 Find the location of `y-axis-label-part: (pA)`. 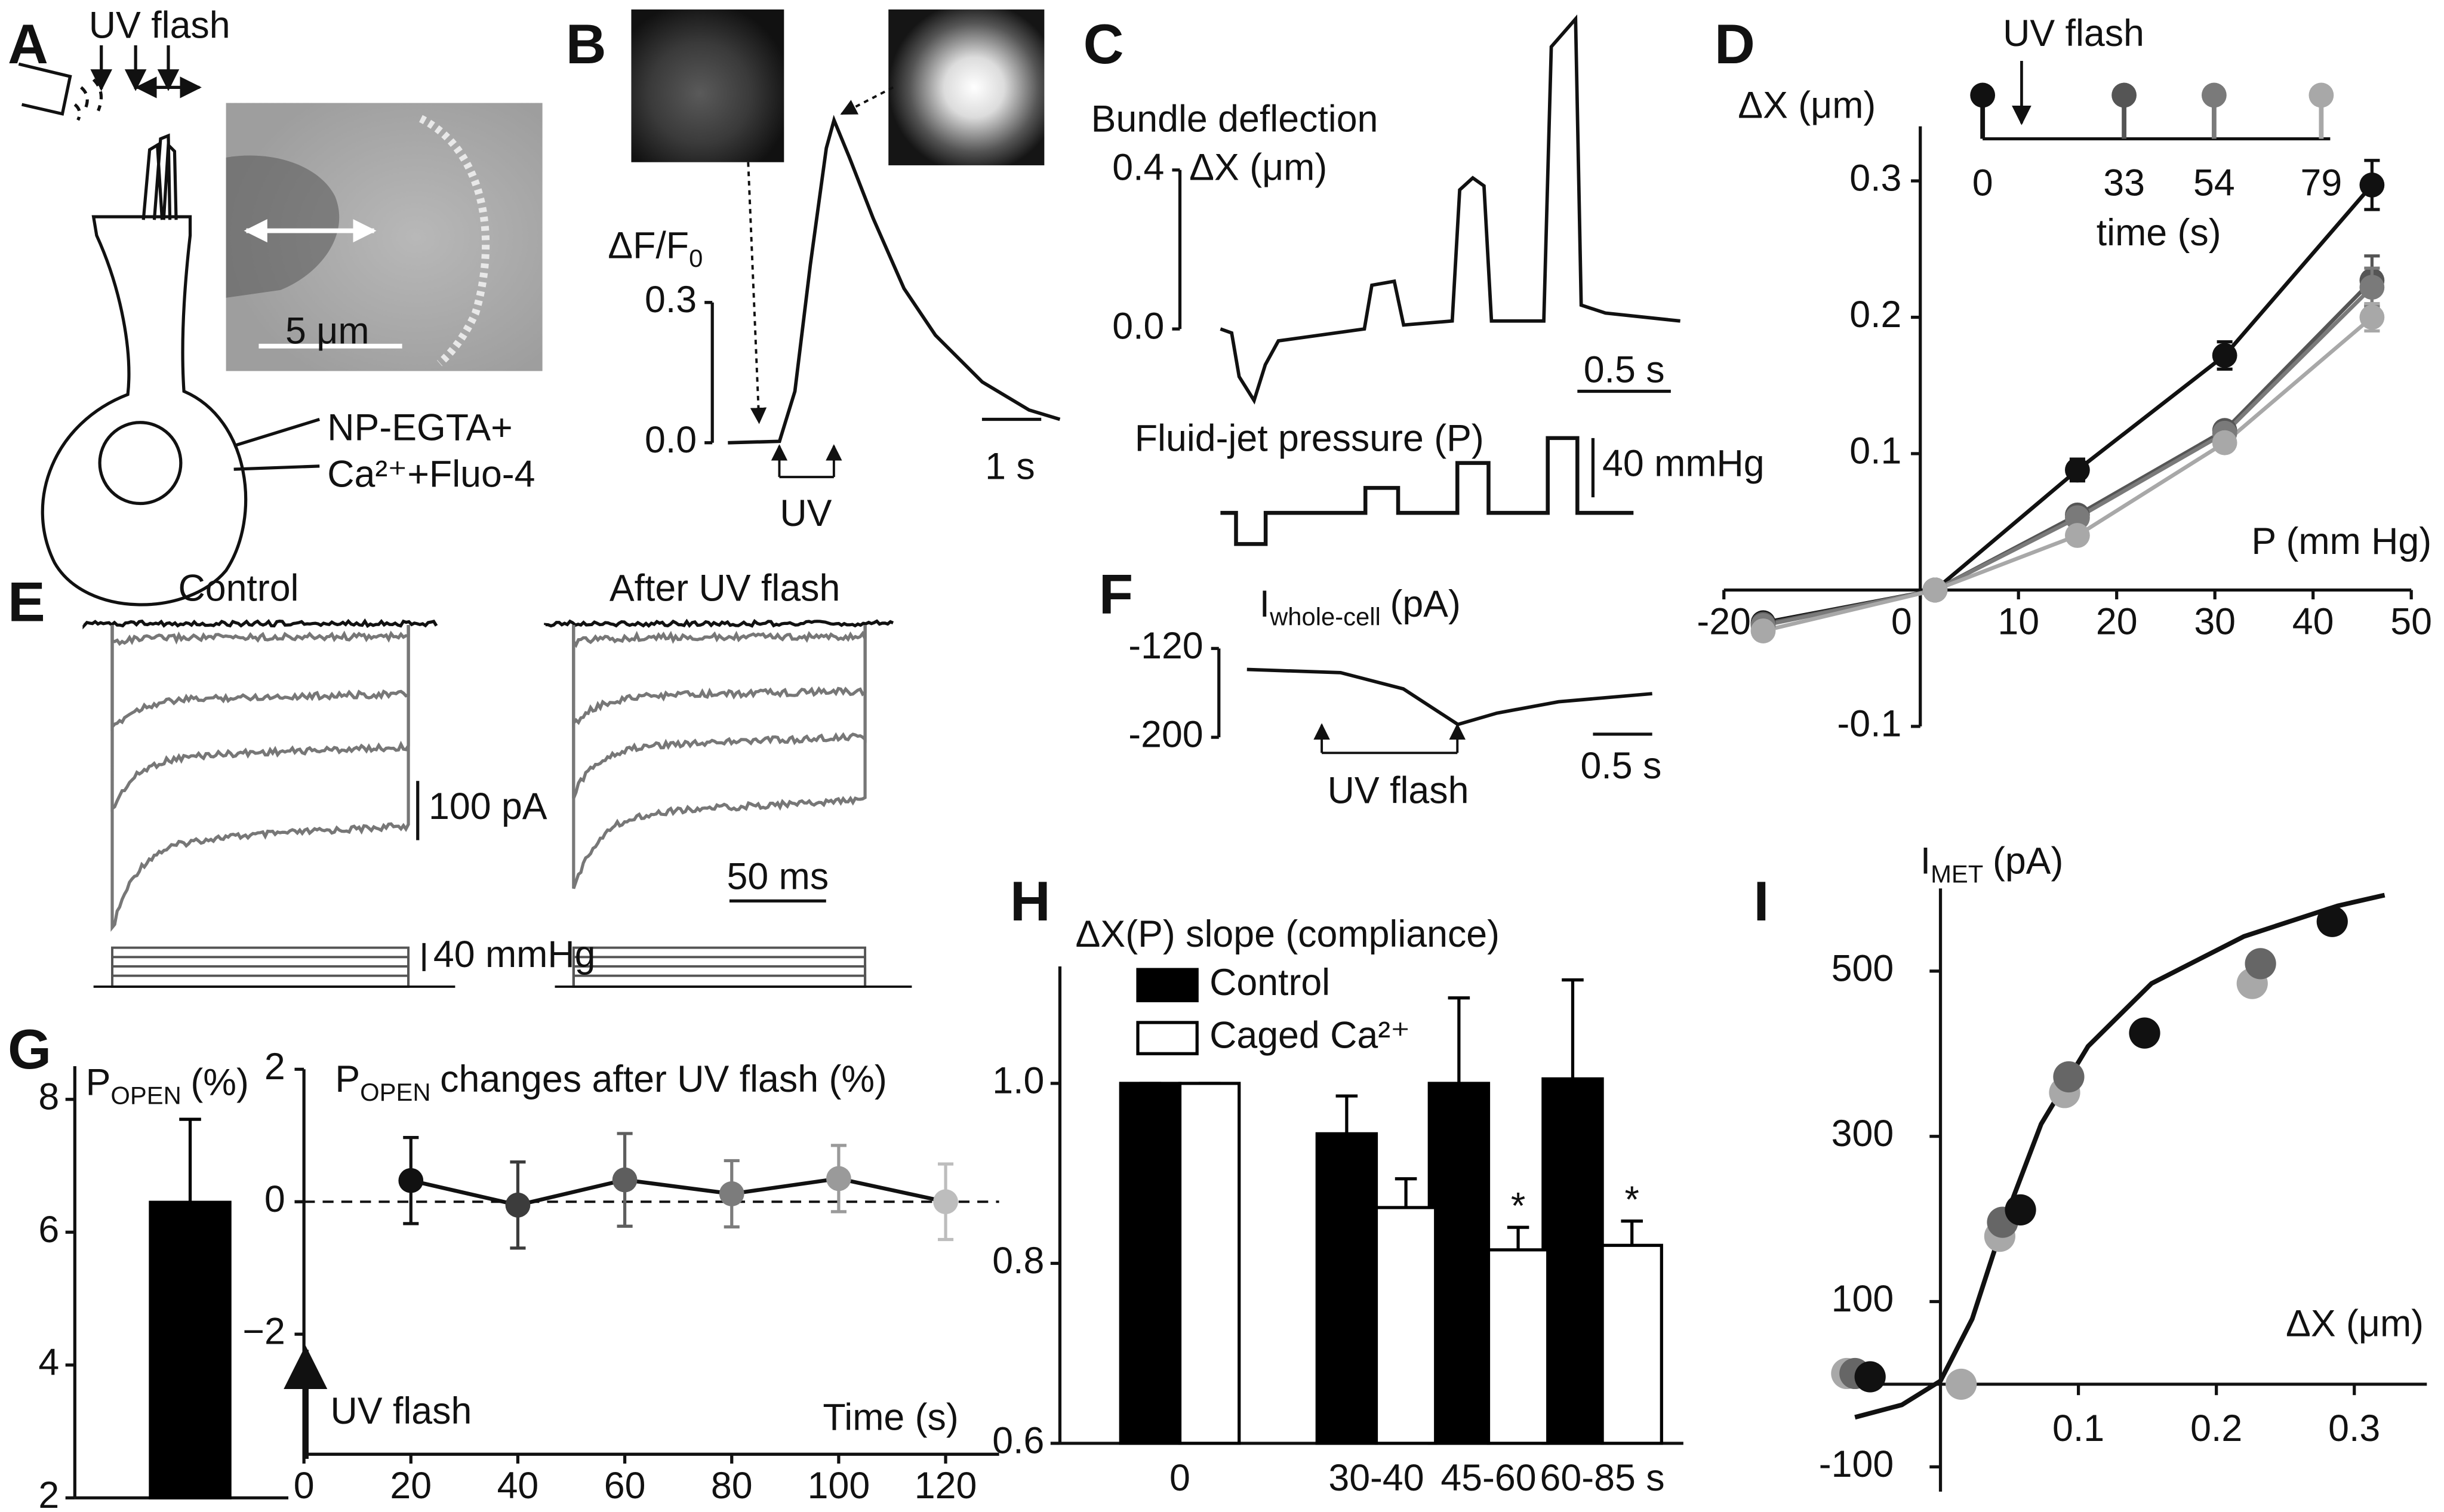

y-axis-label-part: (pA) is located at coordinates (2028, 861).